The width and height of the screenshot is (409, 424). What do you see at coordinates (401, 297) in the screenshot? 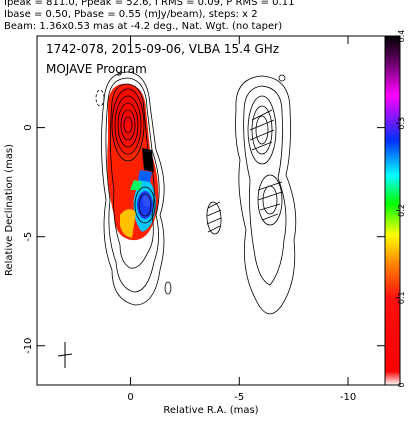
I see `colorbar-tick-label: 0.1` at bounding box center [401, 297].